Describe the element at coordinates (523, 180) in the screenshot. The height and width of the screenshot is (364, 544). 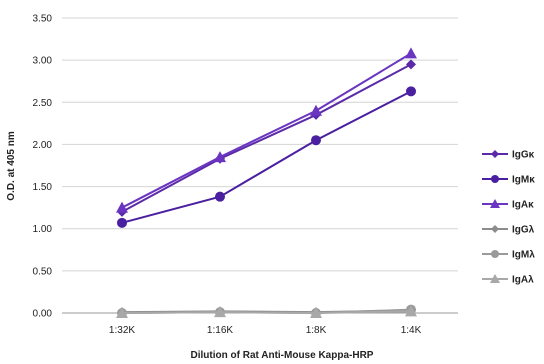
I see `legend-label: IgMκ` at that location.